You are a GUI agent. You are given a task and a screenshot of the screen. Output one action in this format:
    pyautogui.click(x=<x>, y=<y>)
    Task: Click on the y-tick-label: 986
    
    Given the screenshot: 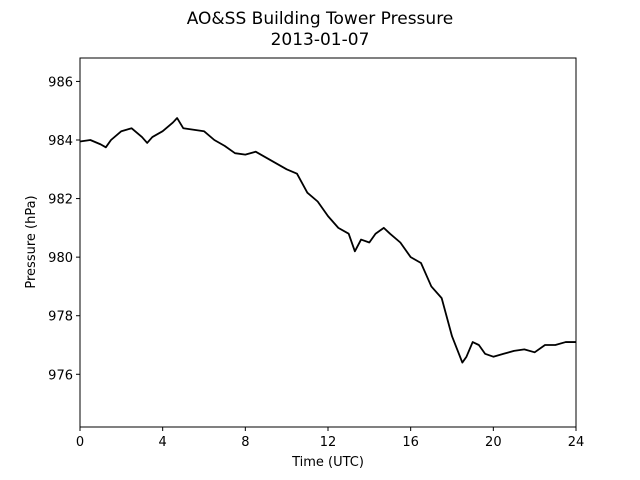 What is the action you would take?
    pyautogui.click(x=60, y=82)
    